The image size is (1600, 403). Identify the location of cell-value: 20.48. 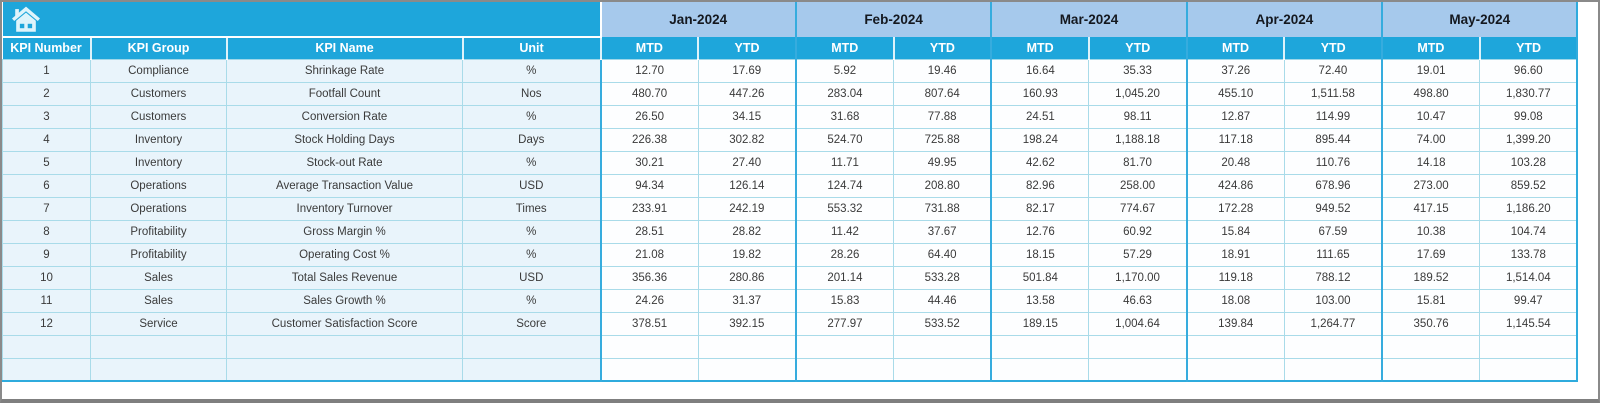
(1235, 162).